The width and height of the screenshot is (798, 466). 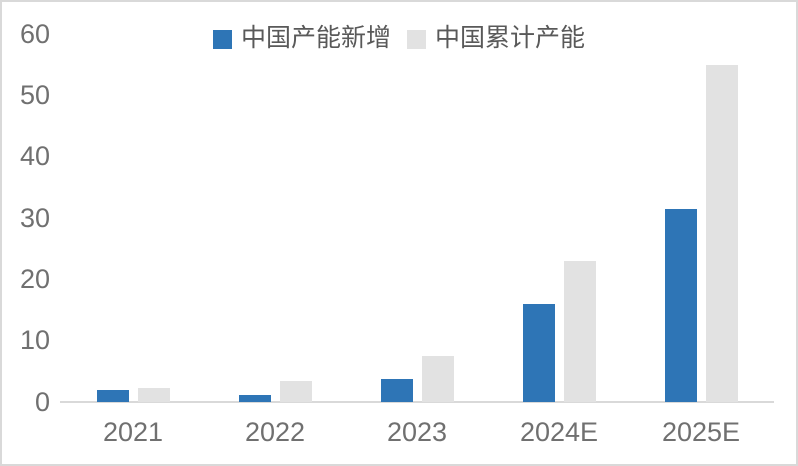 I want to click on legend-item-new-capacity: 中国产能新增, so click(x=301, y=38).